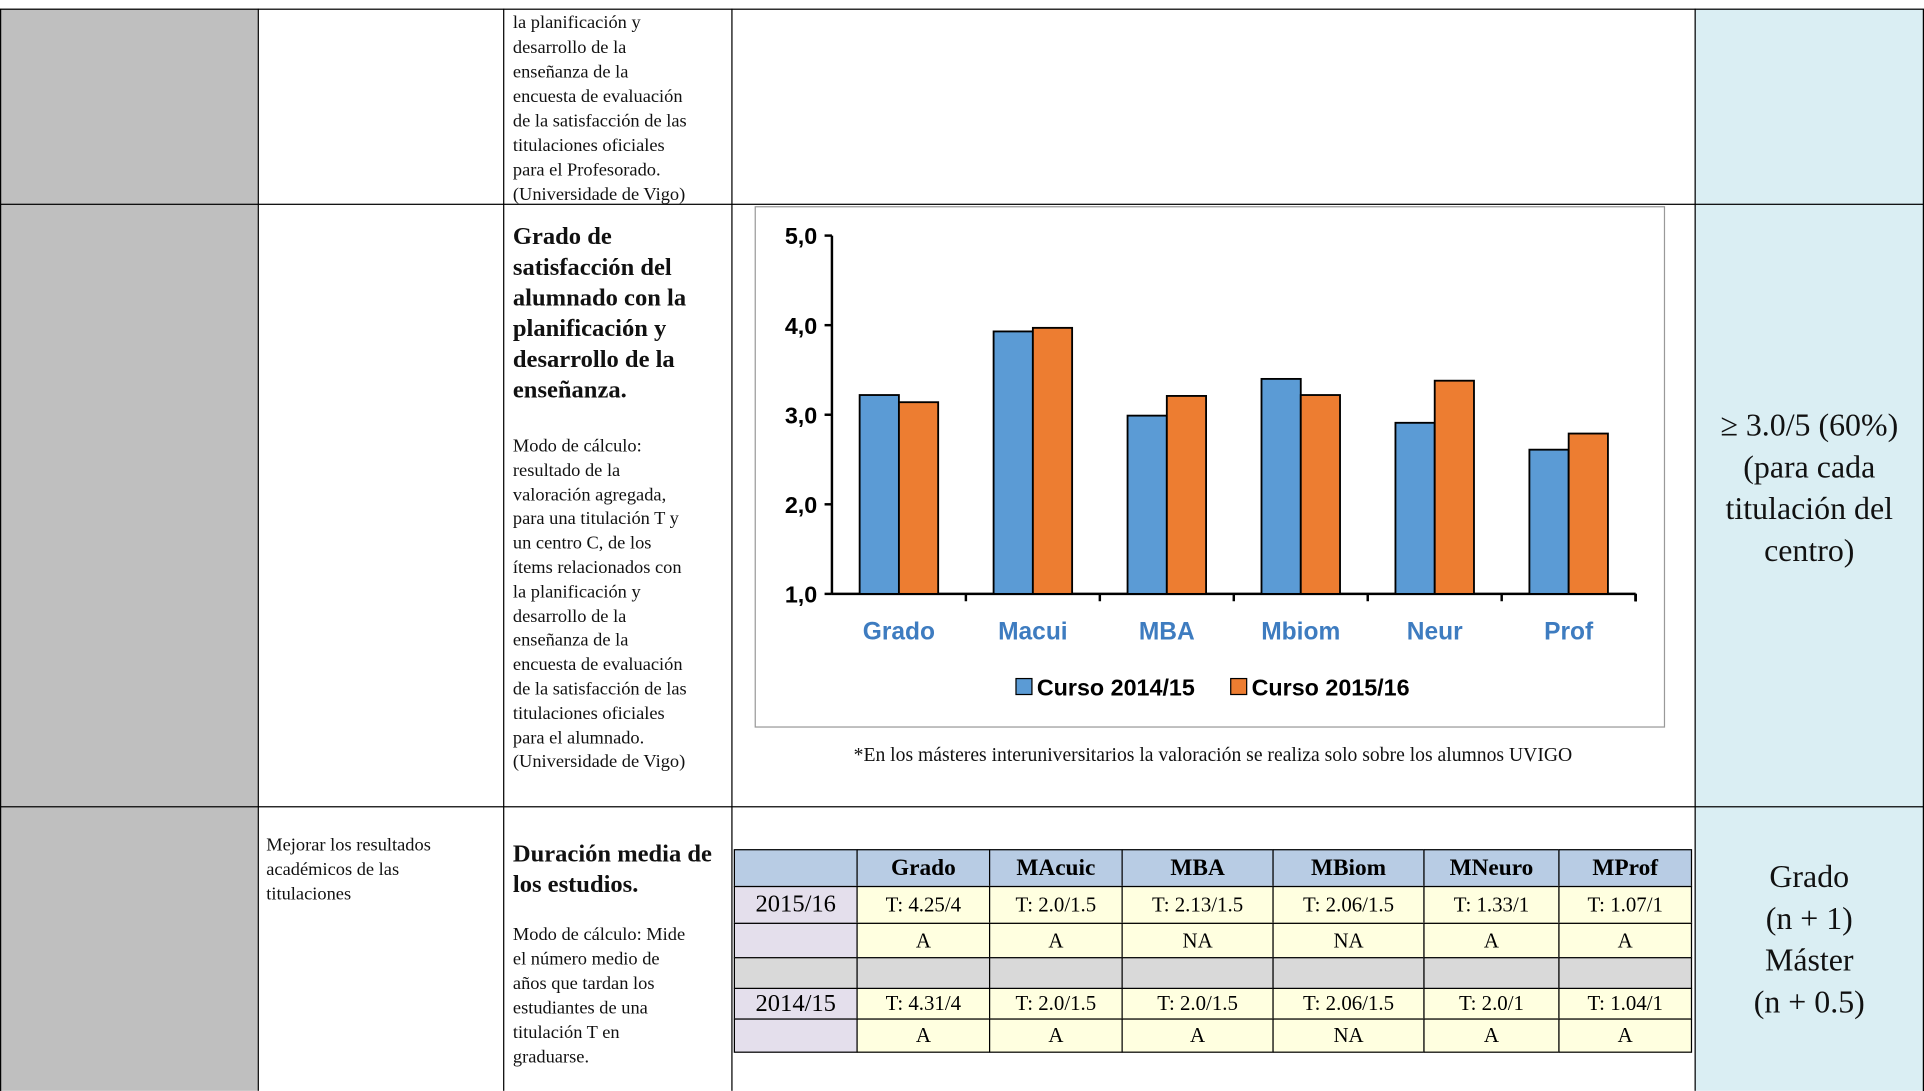  I want to click on right-column, so click(1809, 549).